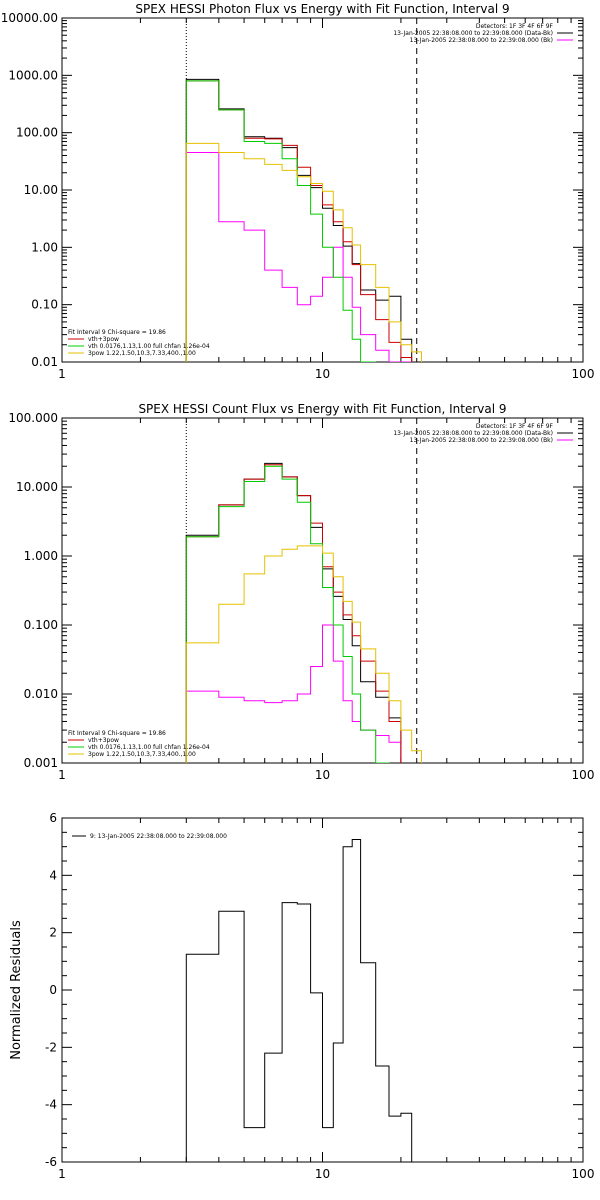  Describe the element at coordinates (44, 305) in the screenshot. I see `y-tick-label: 0.10` at that location.